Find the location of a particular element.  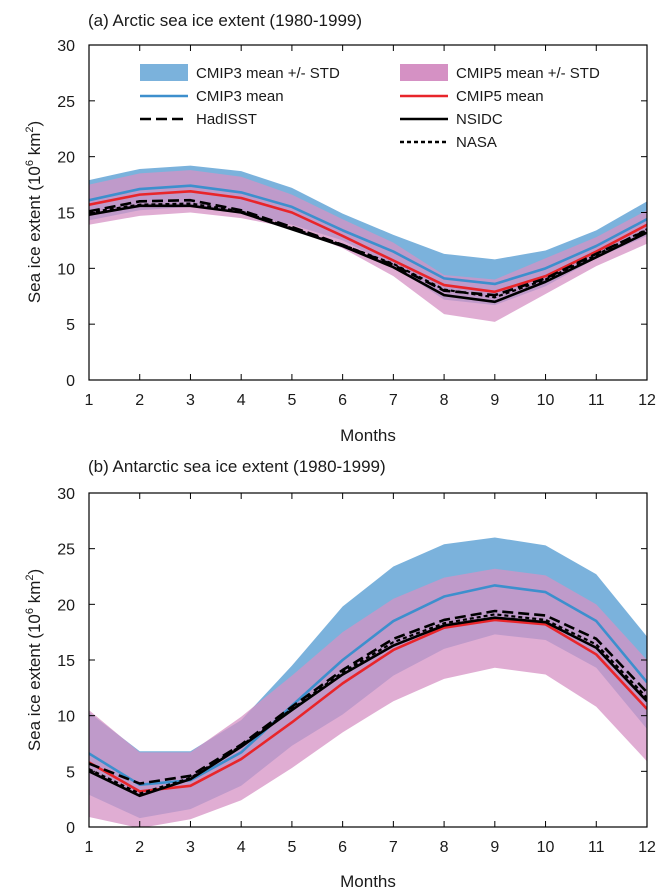

legend-label: CMIP3 mean is located at coordinates (240, 96).